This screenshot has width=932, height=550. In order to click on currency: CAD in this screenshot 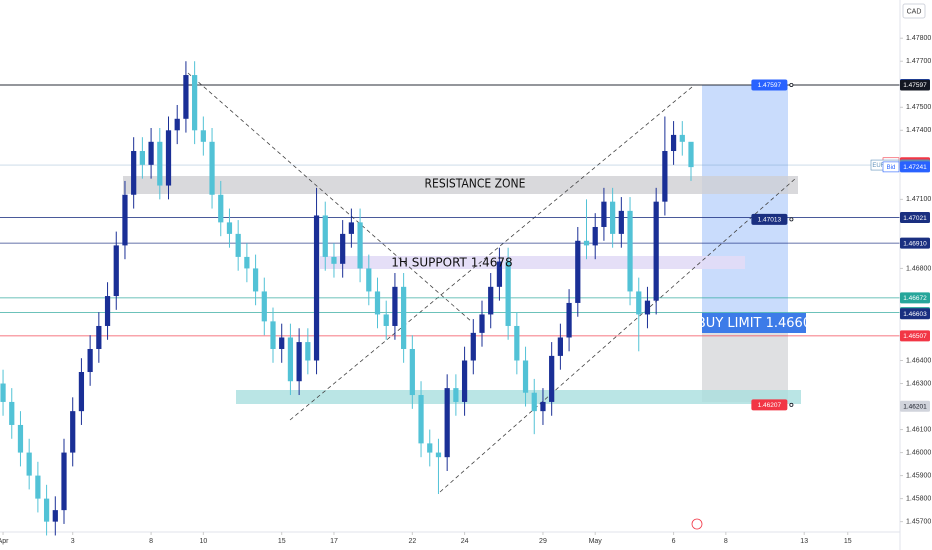, I will do `click(914, 11)`.